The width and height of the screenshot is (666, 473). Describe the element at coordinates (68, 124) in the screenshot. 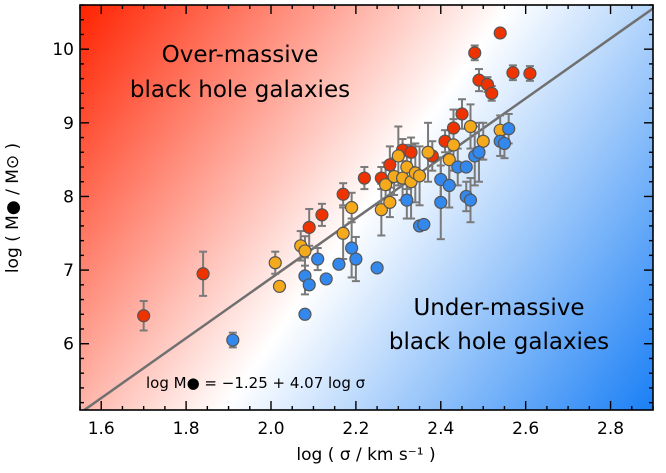

I see `y-tick-label: 9` at that location.